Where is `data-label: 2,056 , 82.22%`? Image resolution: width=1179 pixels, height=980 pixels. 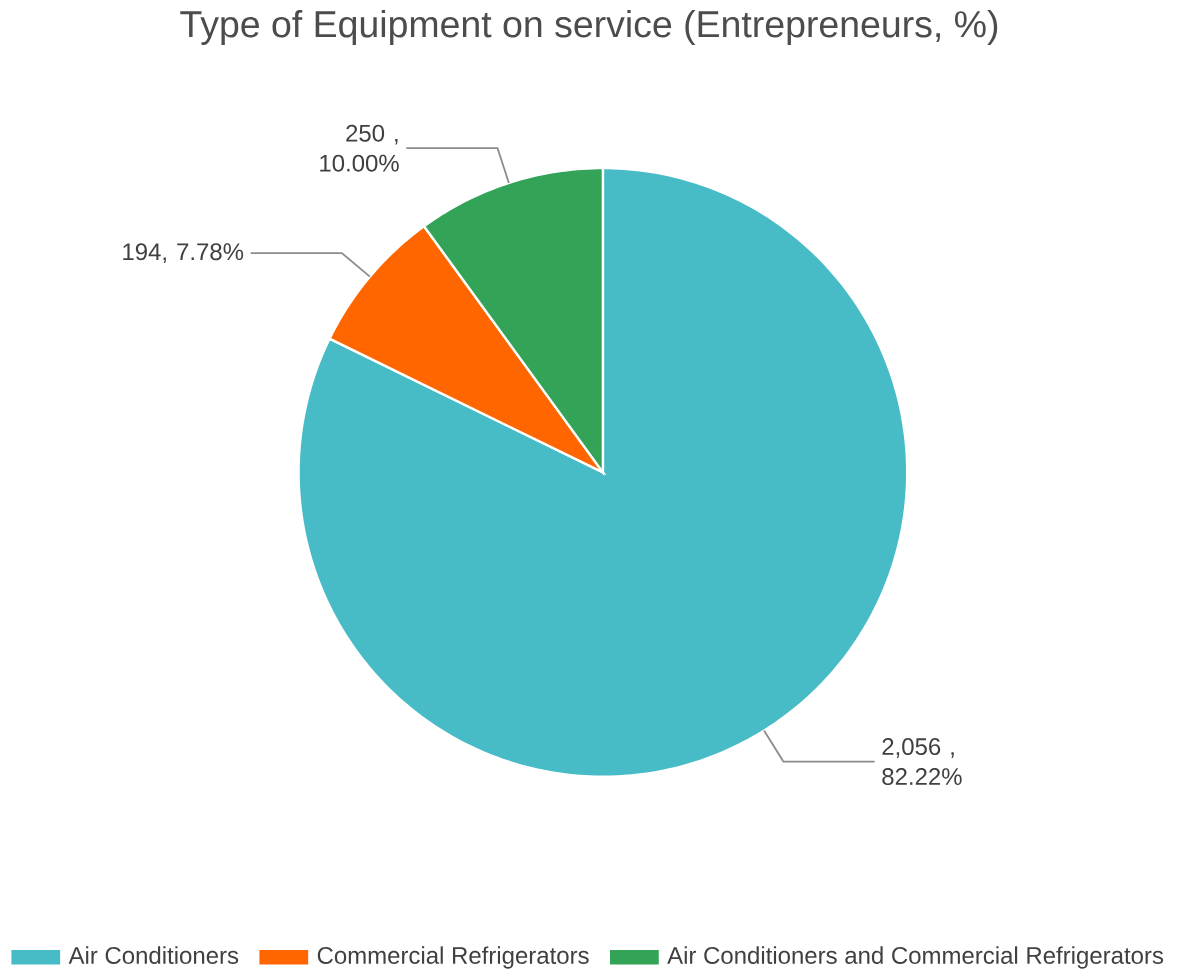
data-label: 2,056 , 82.22% is located at coordinates (922, 761).